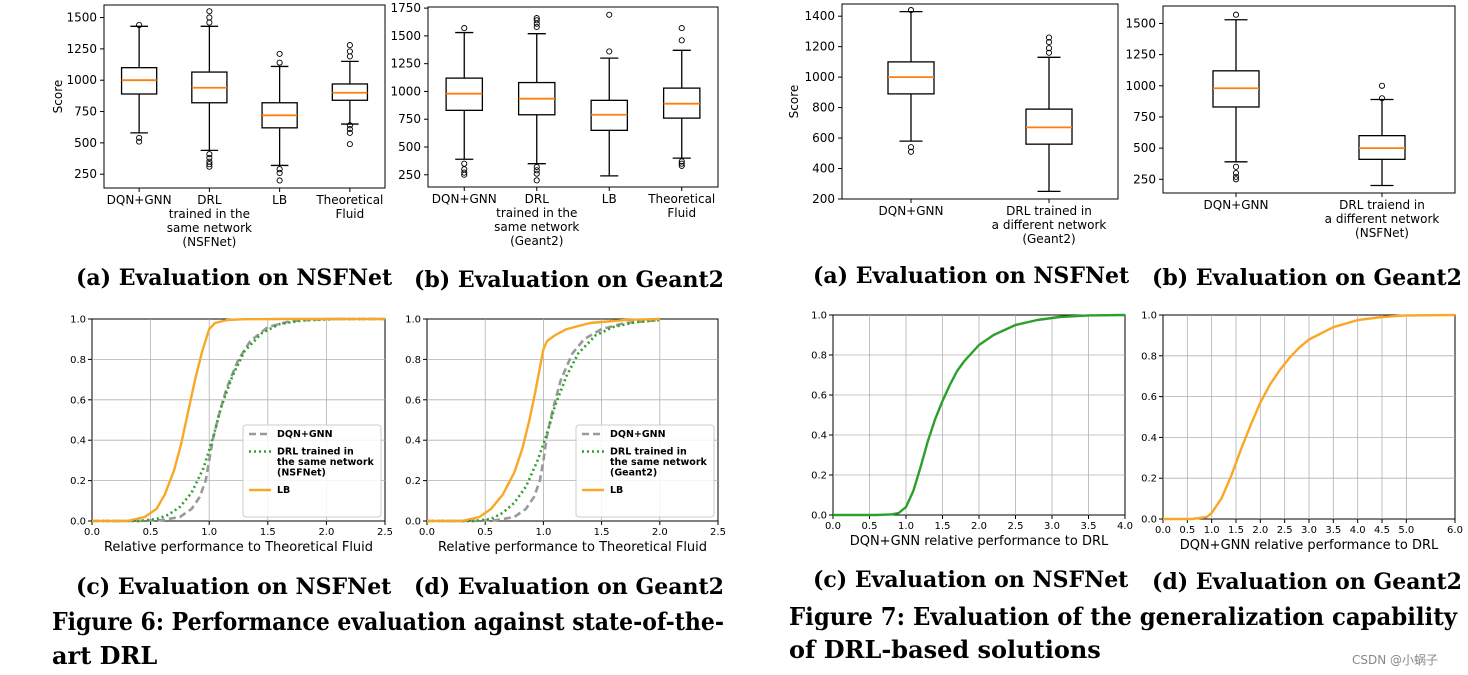  I want to click on caption-fig6d: (d) Evaluation on Geant2, so click(569, 587).